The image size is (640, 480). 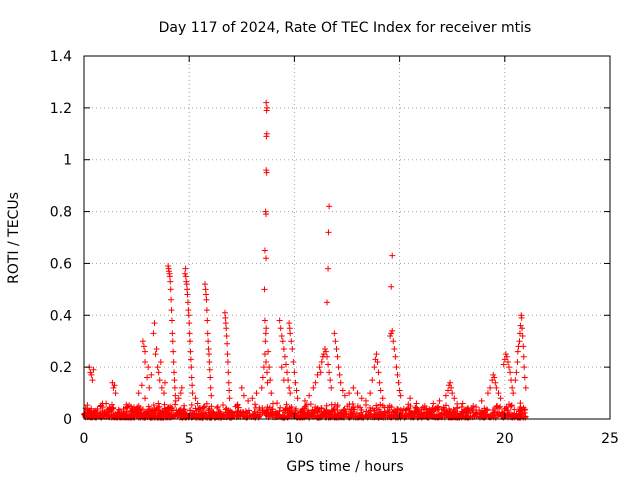 I want to click on y-tick-label: 1.4, so click(x=61, y=57).